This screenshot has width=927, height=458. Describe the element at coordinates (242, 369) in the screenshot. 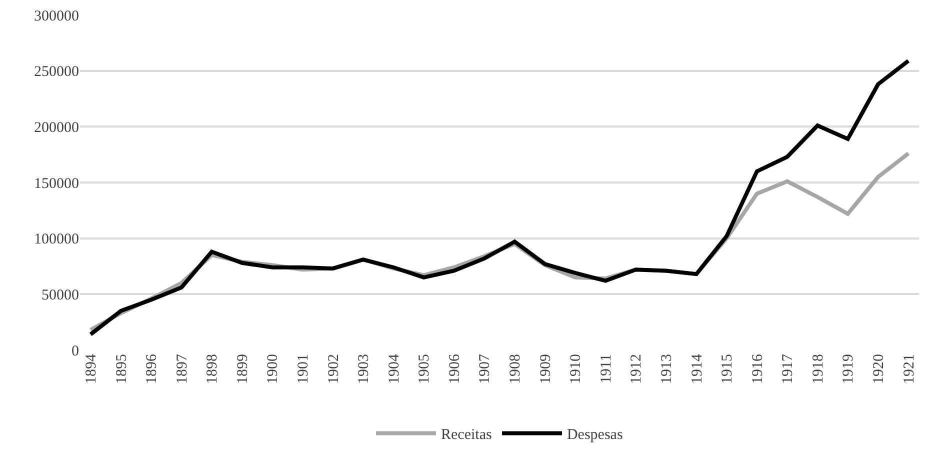

I see `x-tick-label: 1899` at that location.